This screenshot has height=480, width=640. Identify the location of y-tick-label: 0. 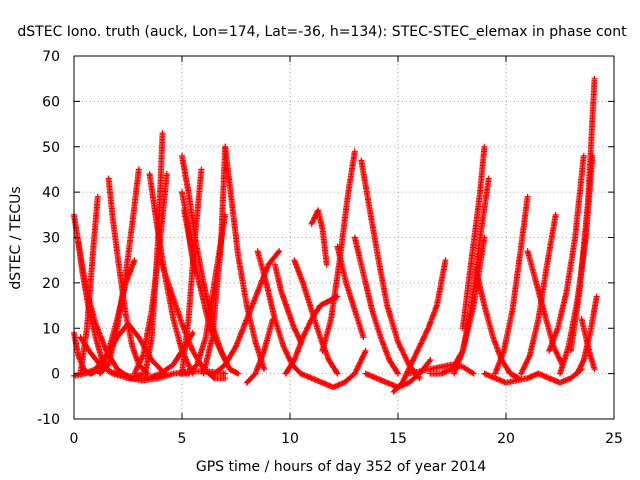
(55, 375).